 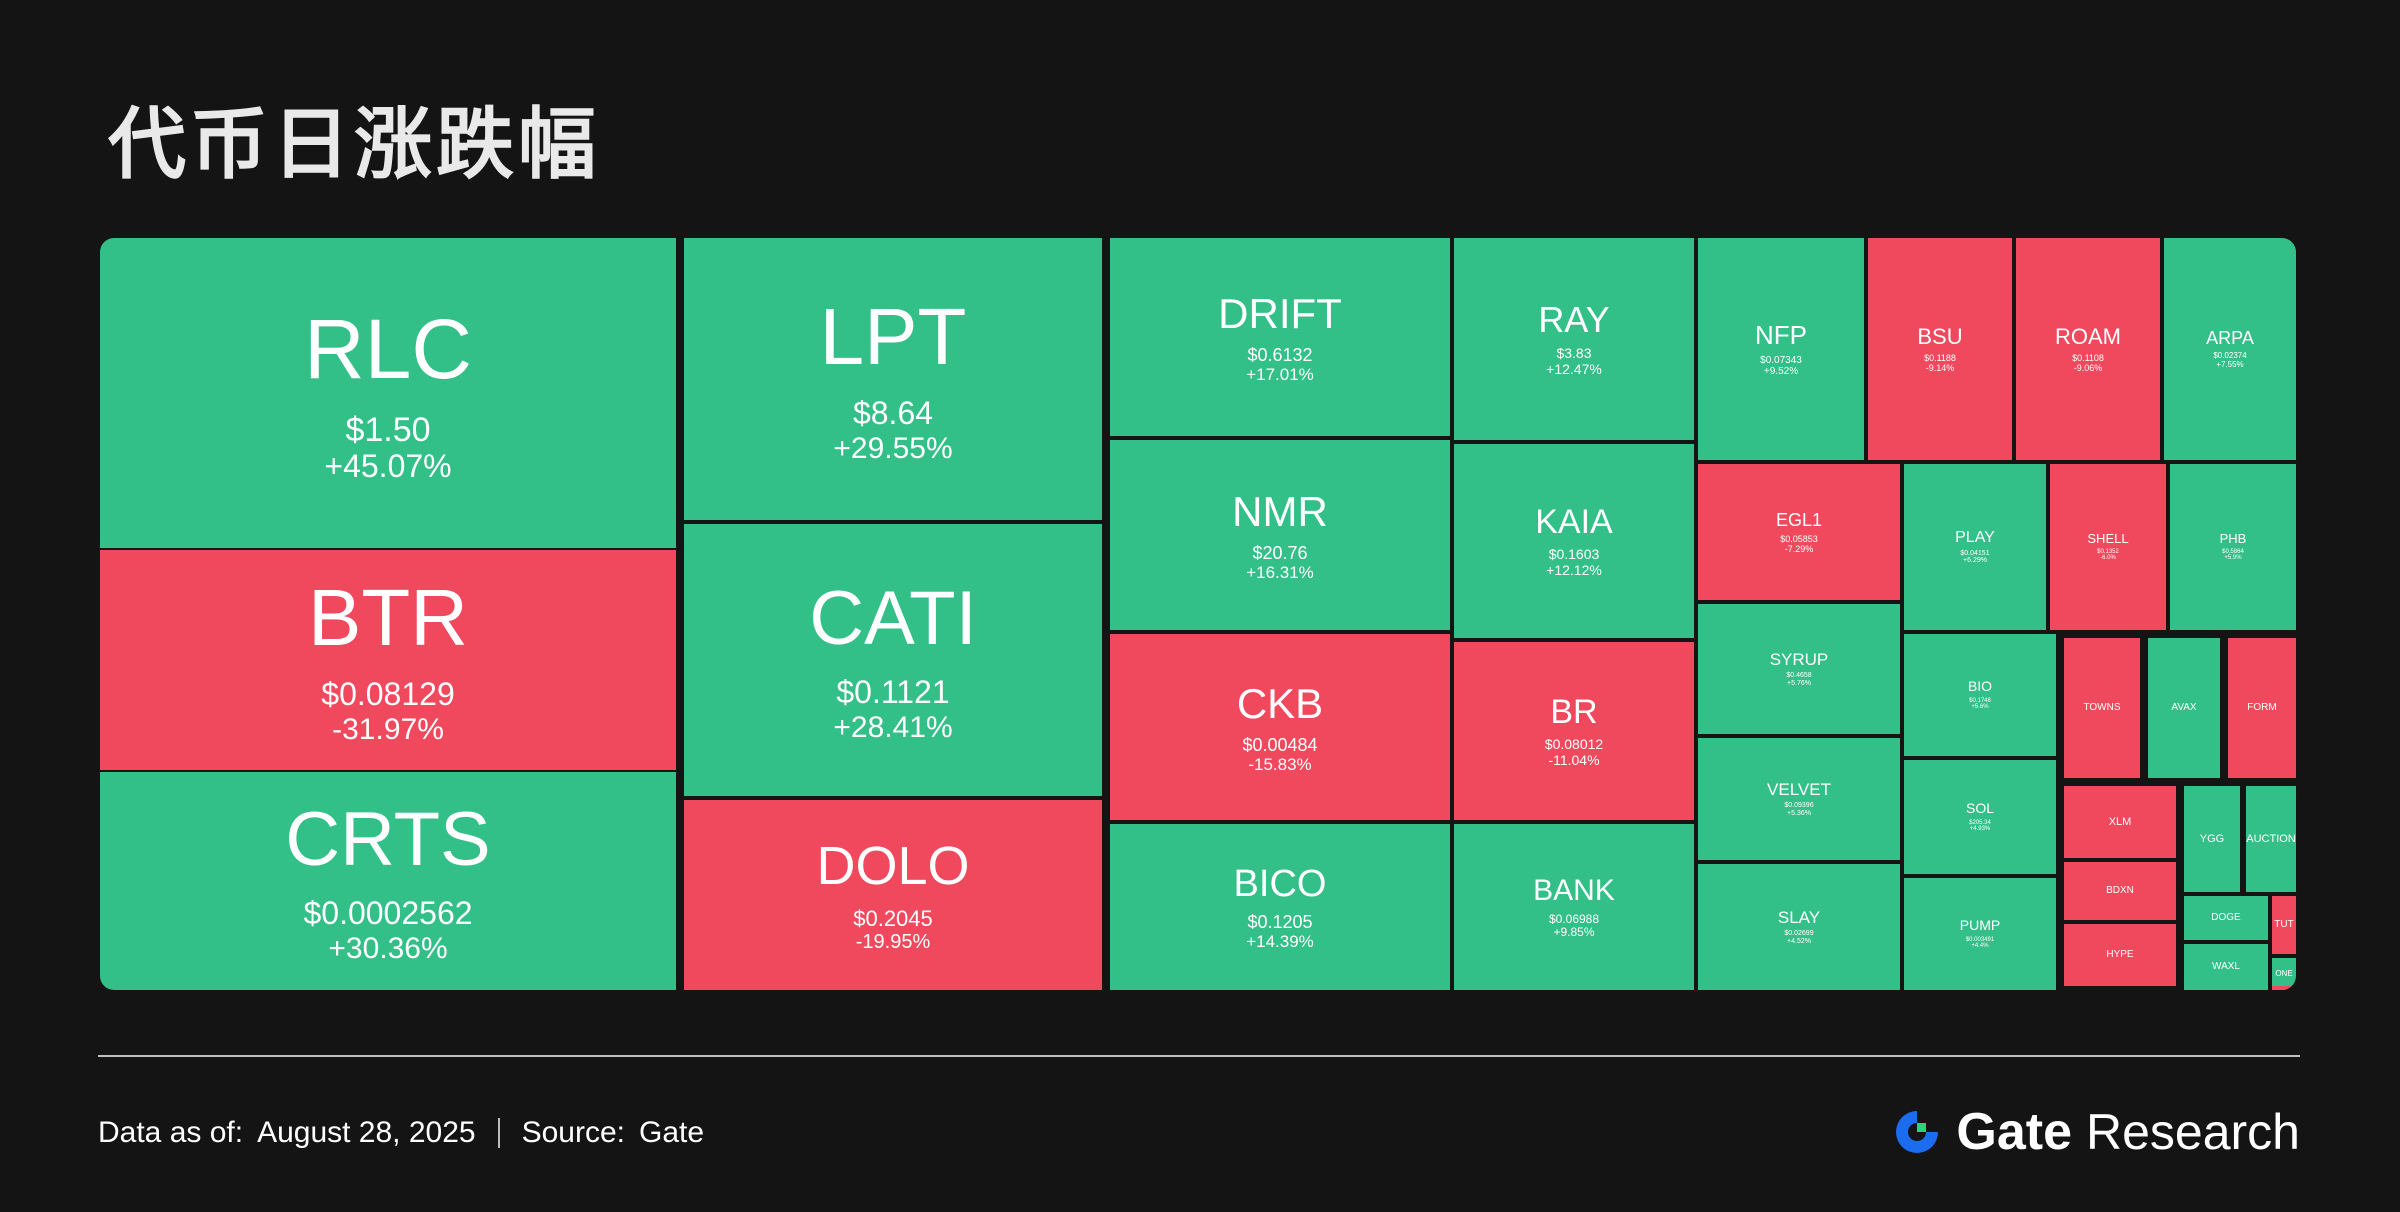 What do you see at coordinates (1940, 336) in the screenshot?
I see `tile-symbol: BSU` at bounding box center [1940, 336].